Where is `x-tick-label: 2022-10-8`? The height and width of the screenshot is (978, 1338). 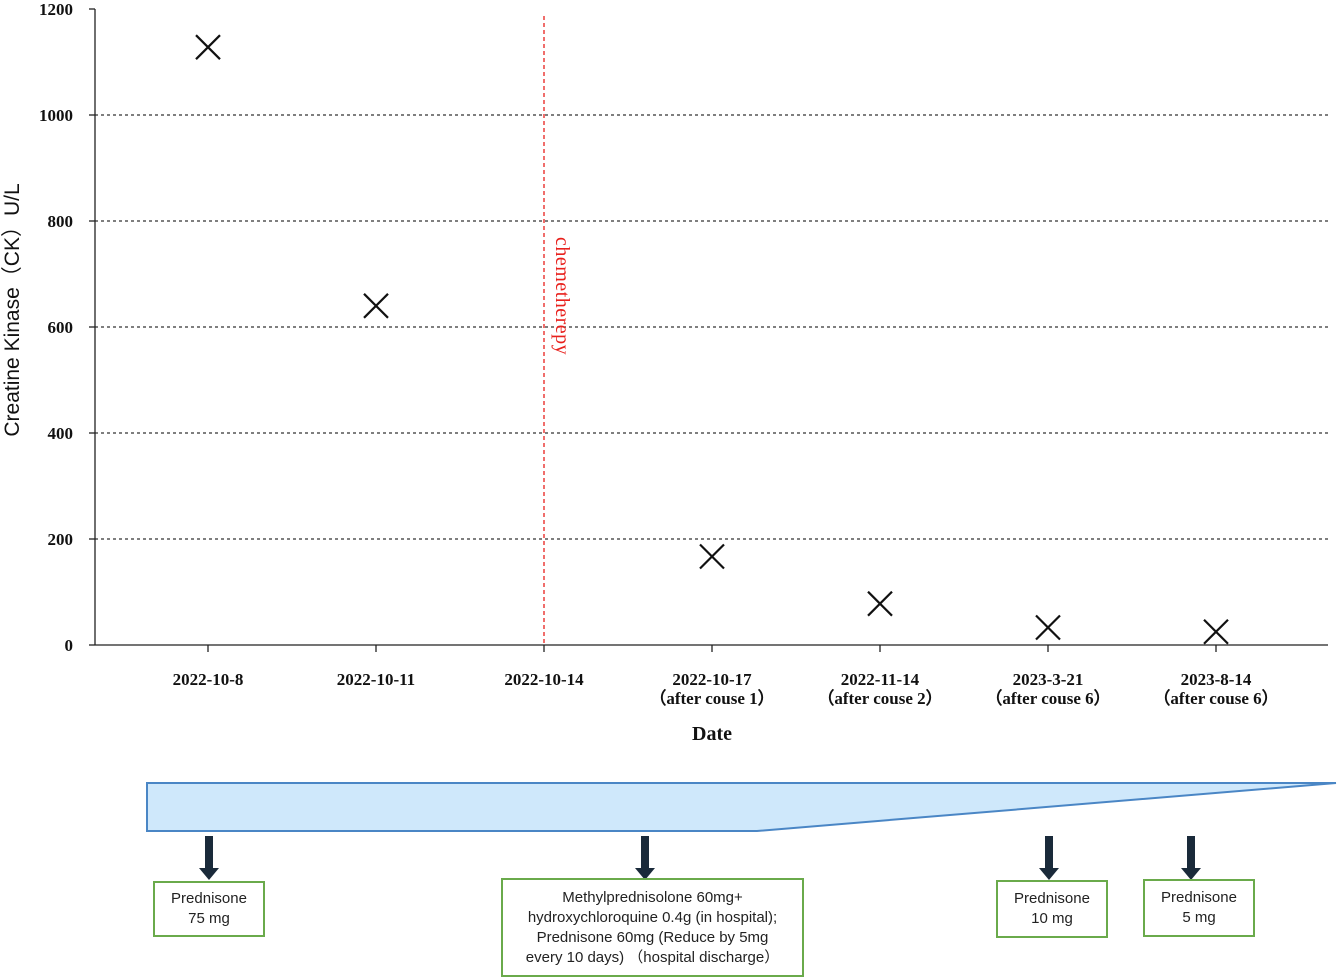 x-tick-label: 2022-10-8 is located at coordinates (208, 679).